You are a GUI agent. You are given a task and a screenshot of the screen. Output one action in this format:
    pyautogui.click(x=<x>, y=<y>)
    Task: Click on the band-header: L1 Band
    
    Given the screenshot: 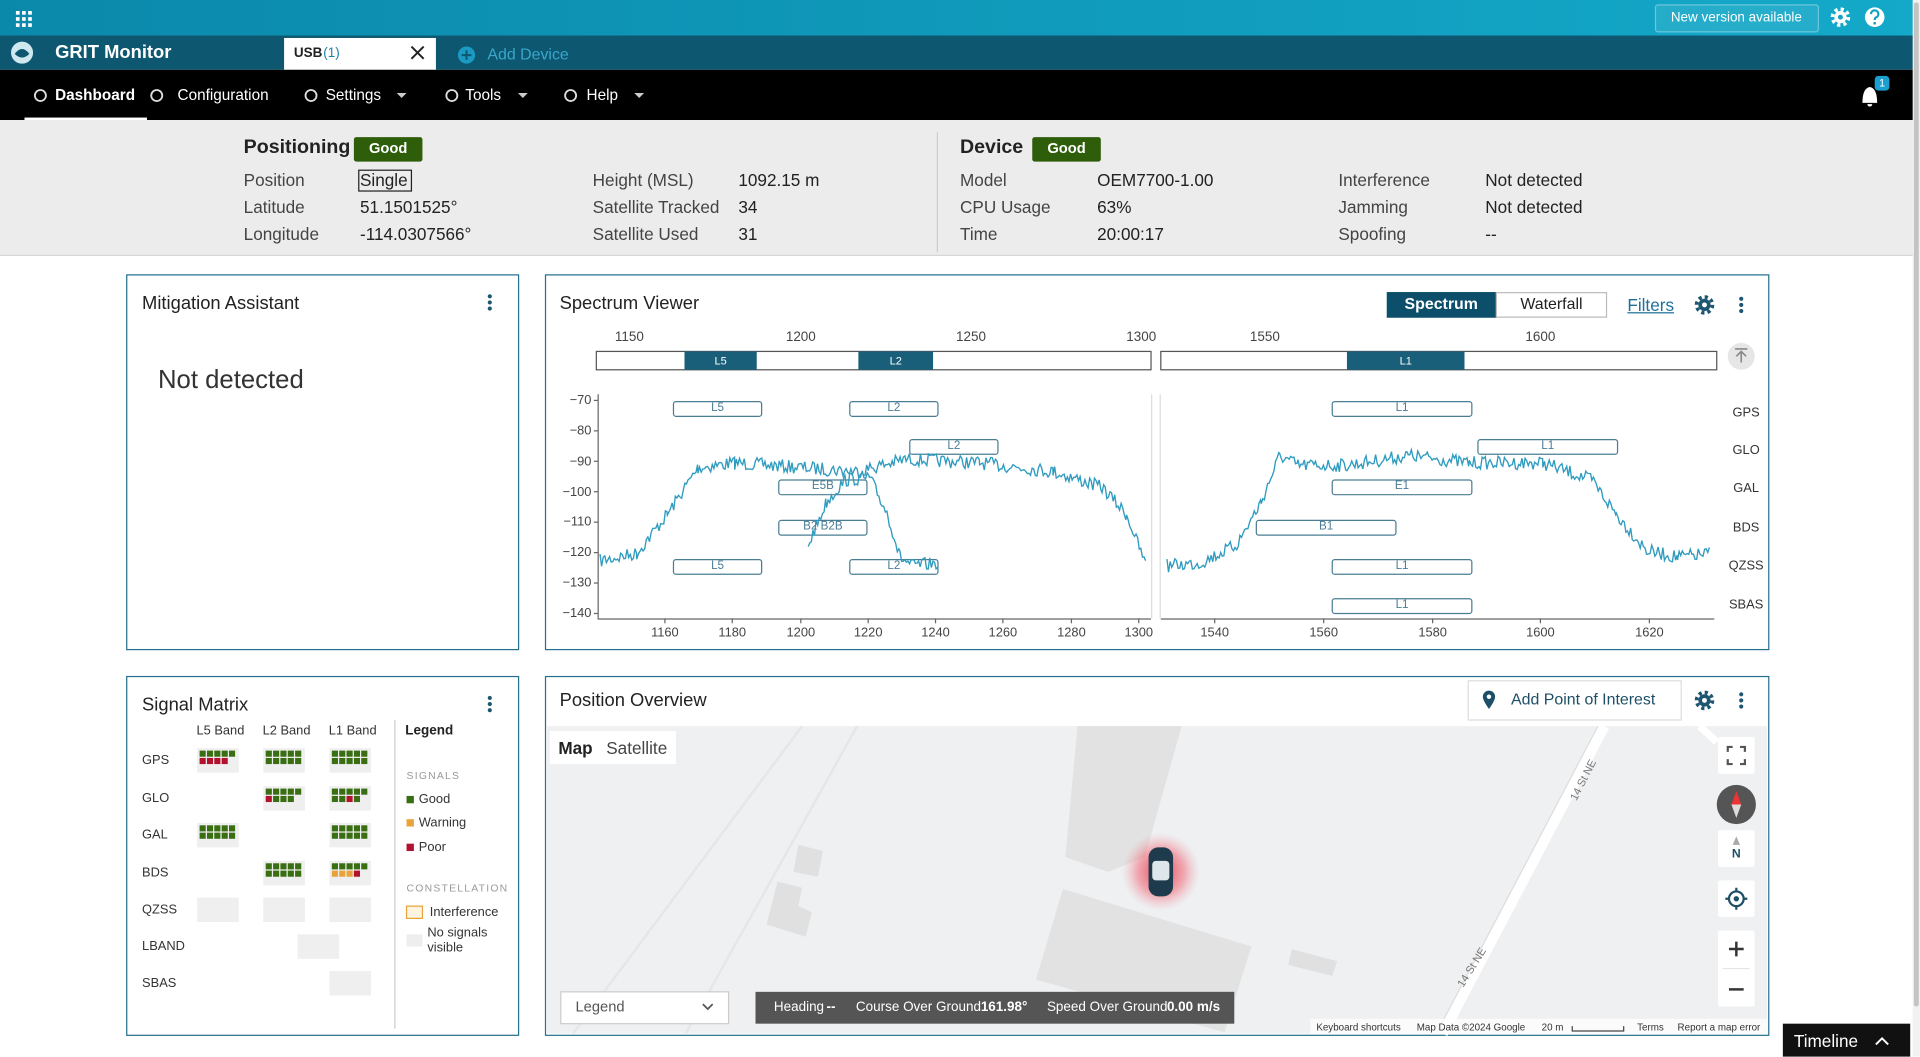 What is the action you would take?
    pyautogui.click(x=353, y=731)
    